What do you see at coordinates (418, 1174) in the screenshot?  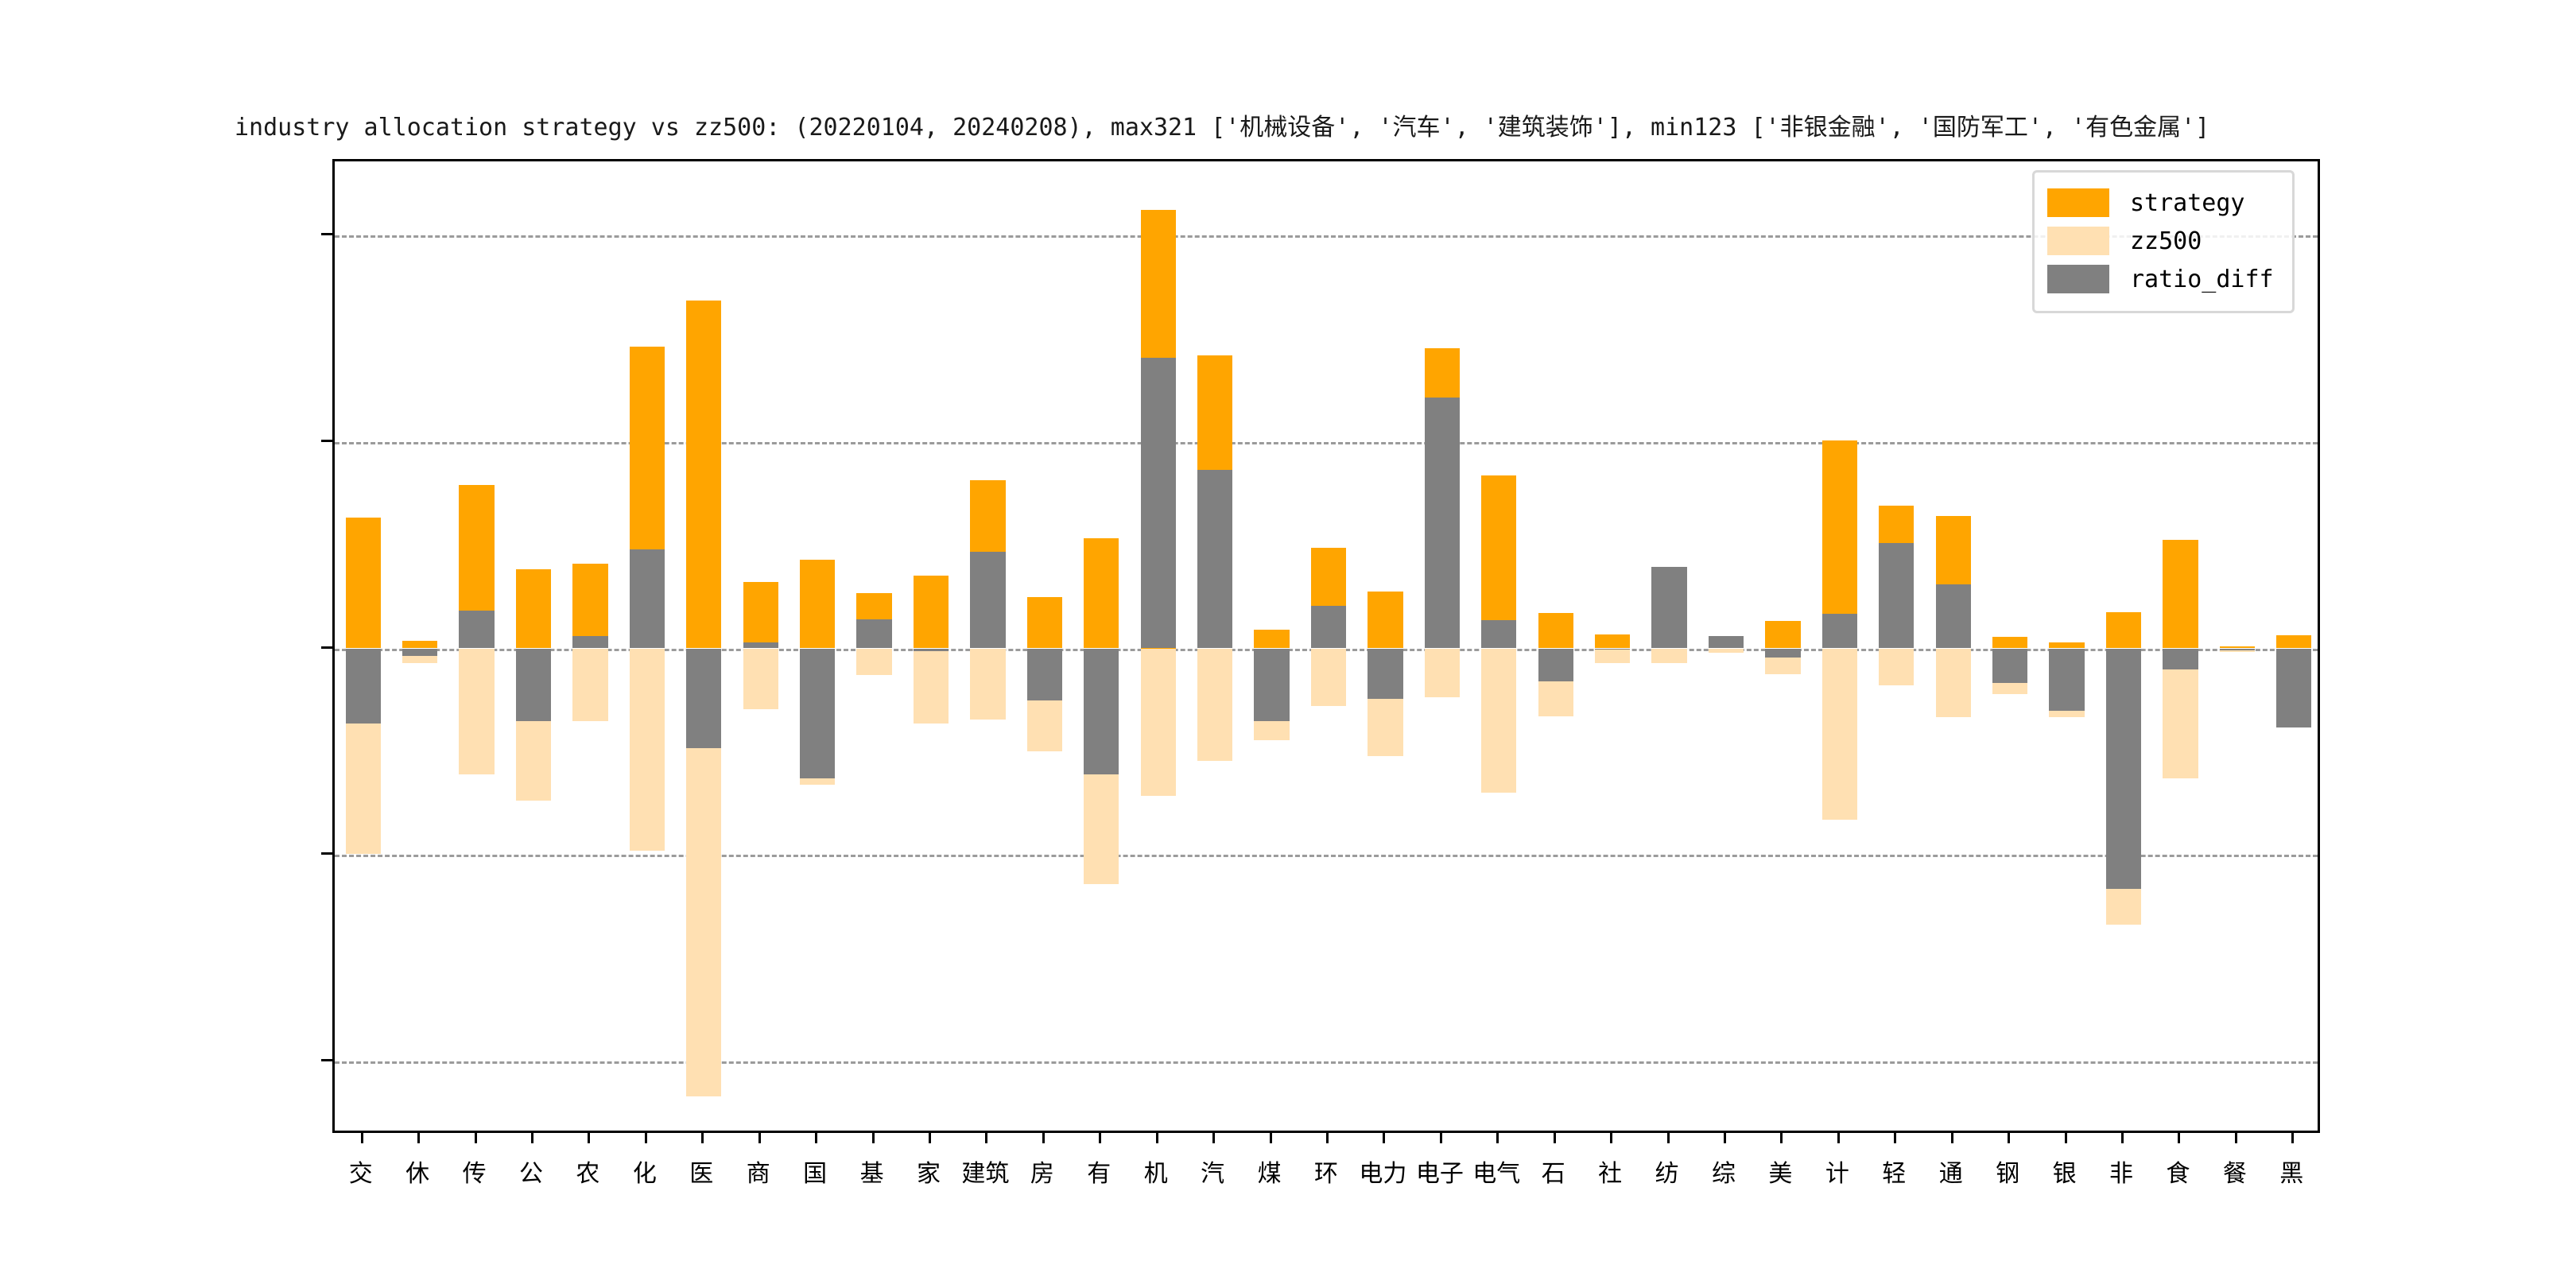 I see `x-axis-tick-label: 休` at bounding box center [418, 1174].